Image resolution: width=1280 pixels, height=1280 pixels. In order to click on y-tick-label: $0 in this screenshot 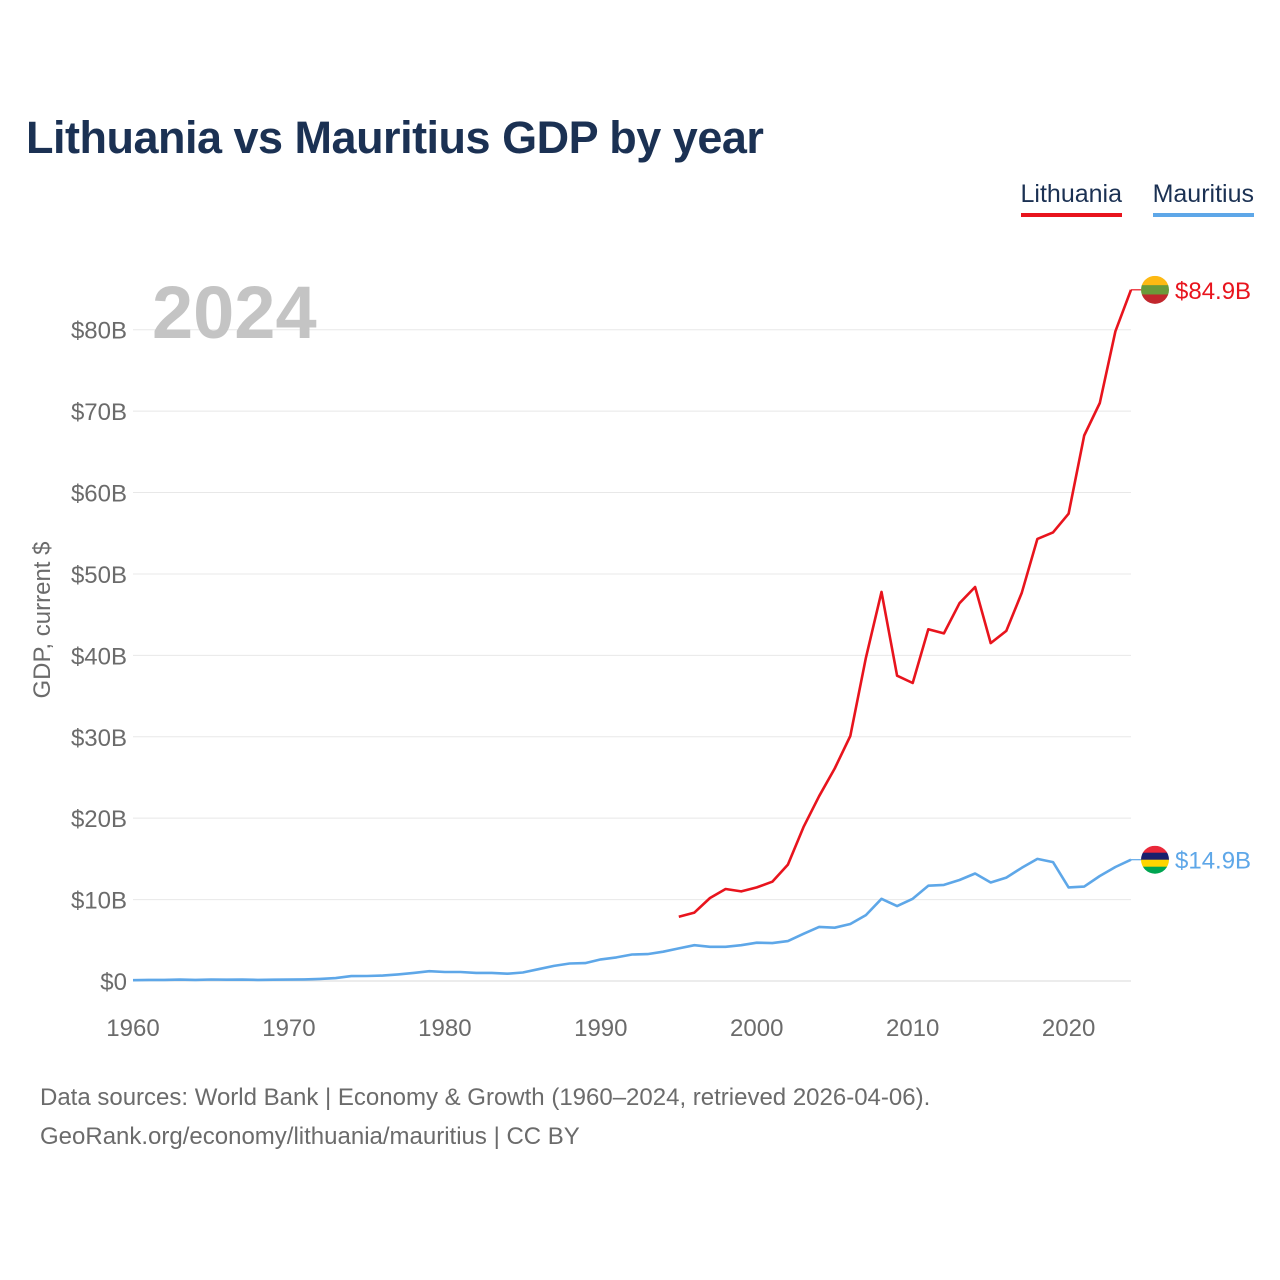, I will do `click(113, 982)`.